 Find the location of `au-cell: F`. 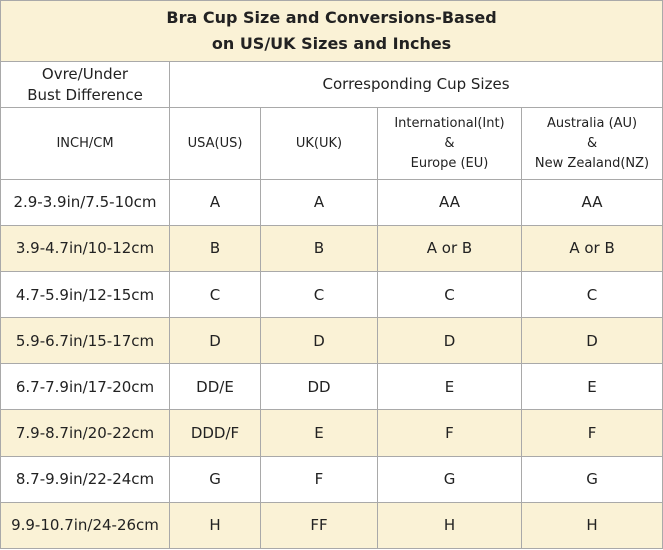

au-cell: F is located at coordinates (591, 433).